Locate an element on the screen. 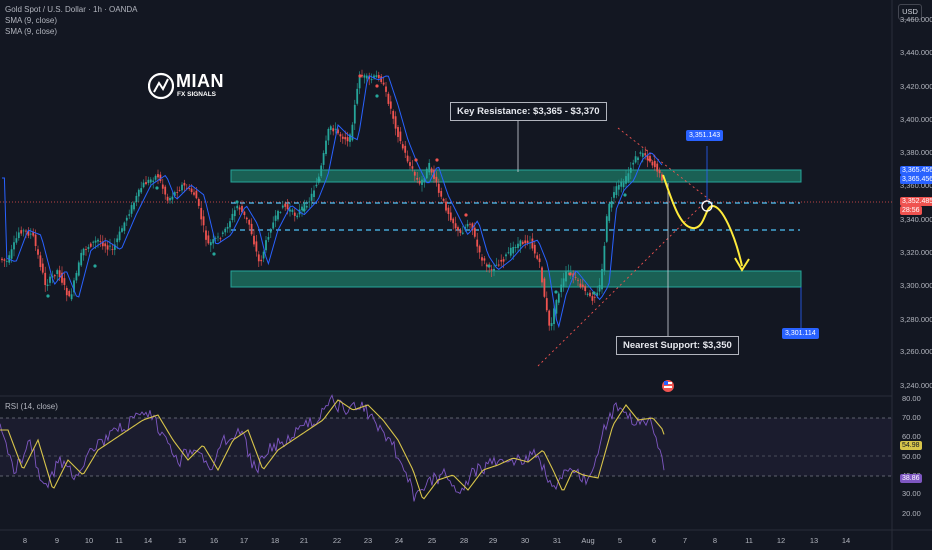 The image size is (932, 550). projection-arrowhead is located at coordinates (742, 264).